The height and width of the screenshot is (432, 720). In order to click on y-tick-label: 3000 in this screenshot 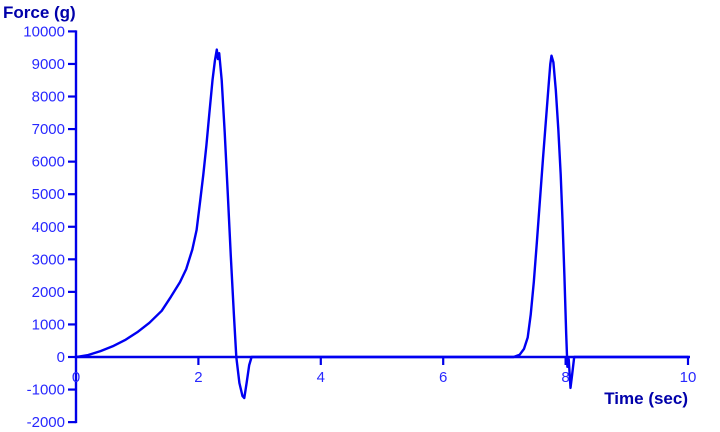, I will do `click(48, 259)`.